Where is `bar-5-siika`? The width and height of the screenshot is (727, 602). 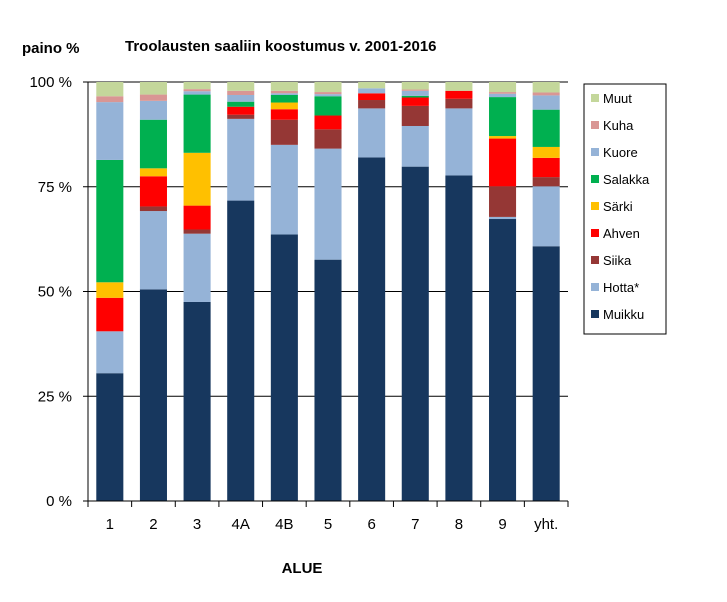 bar-5-siika is located at coordinates (328, 139).